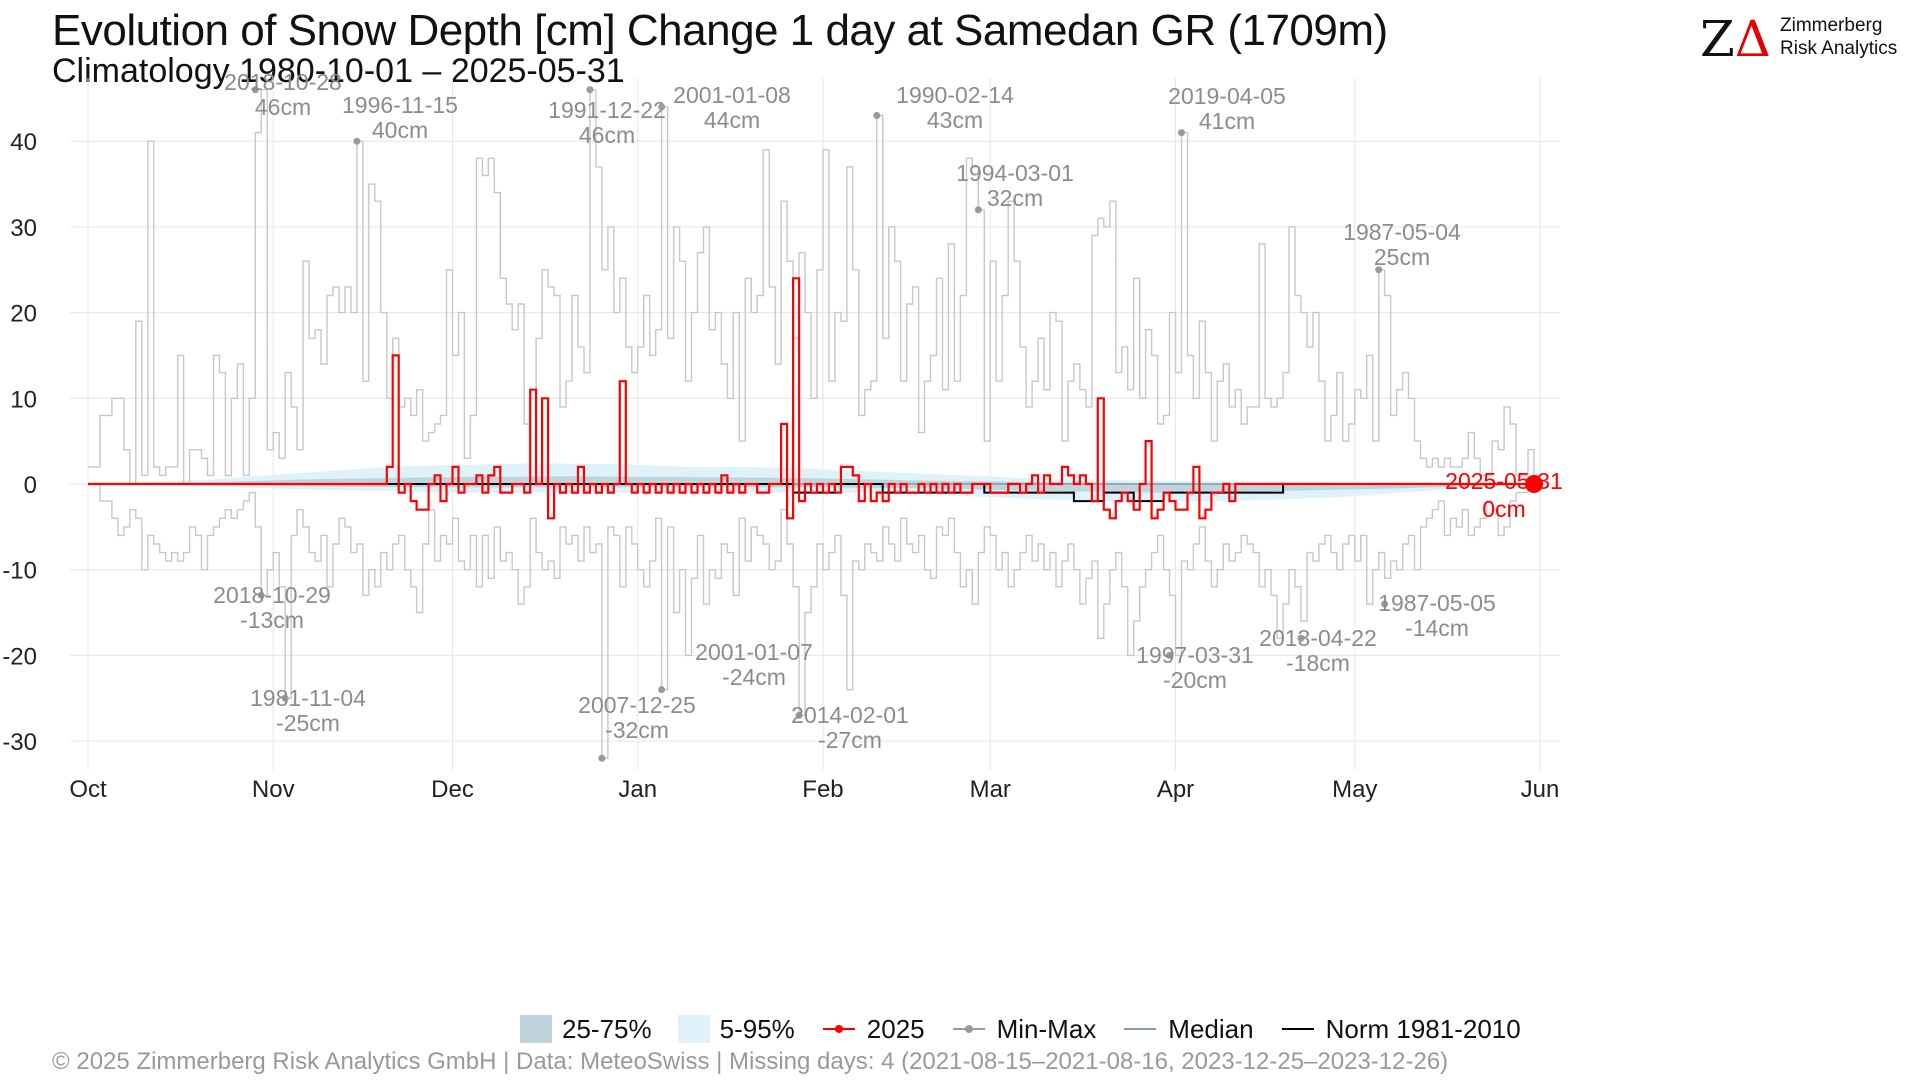  Describe the element at coordinates (272, 620) in the screenshot. I see `extreme-value-label: -13cm` at that location.